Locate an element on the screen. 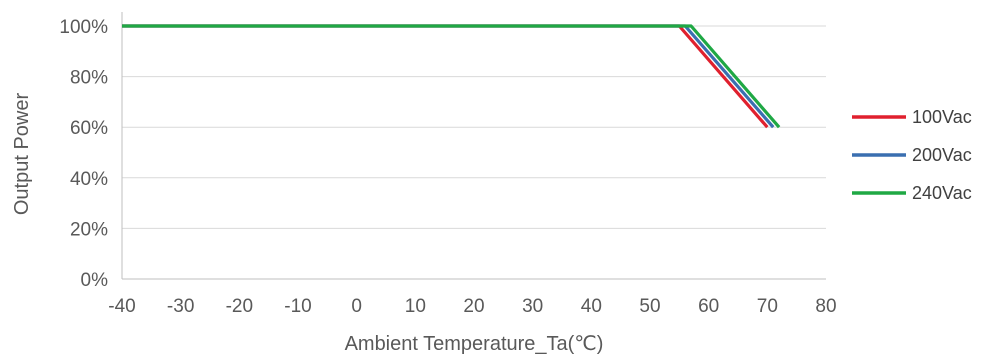 The width and height of the screenshot is (987, 363). y-tick-label: 100% is located at coordinates (83, 27).